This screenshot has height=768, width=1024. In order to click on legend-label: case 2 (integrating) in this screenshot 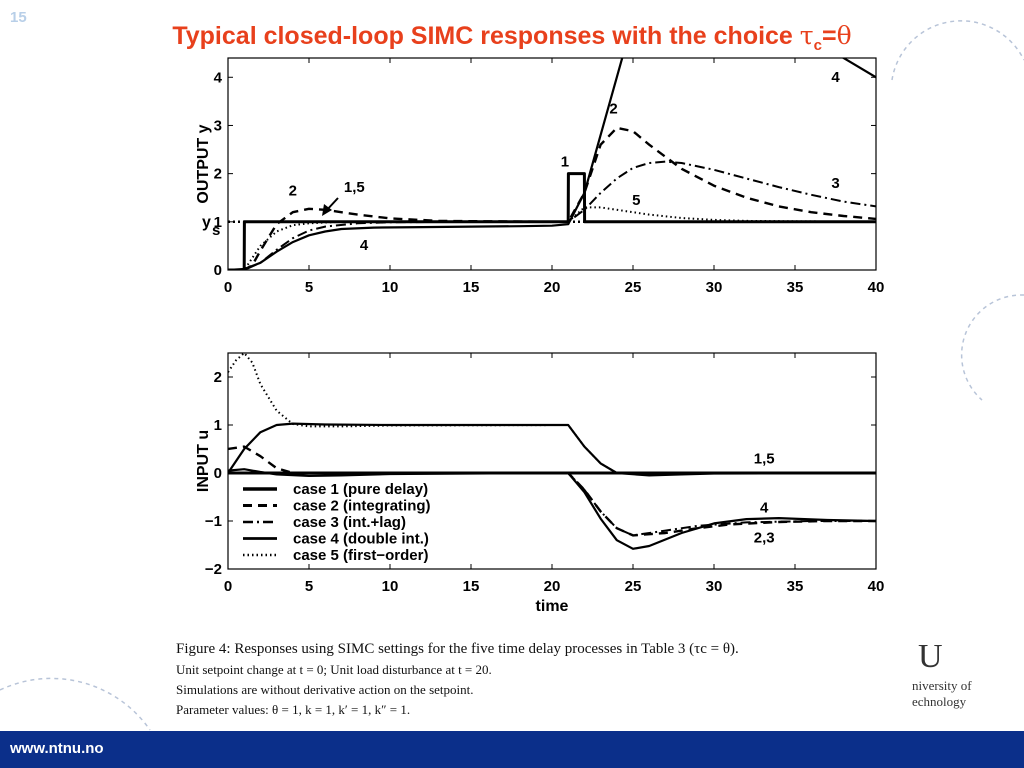, I will do `click(362, 506)`.